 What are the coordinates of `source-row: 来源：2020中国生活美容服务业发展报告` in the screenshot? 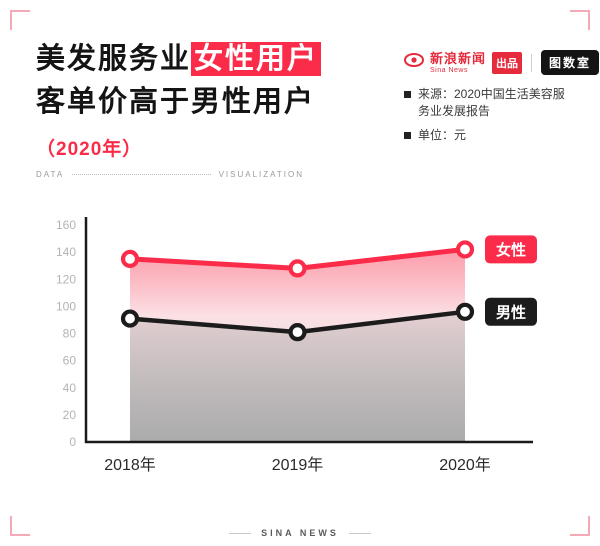 It's located at (487, 103).